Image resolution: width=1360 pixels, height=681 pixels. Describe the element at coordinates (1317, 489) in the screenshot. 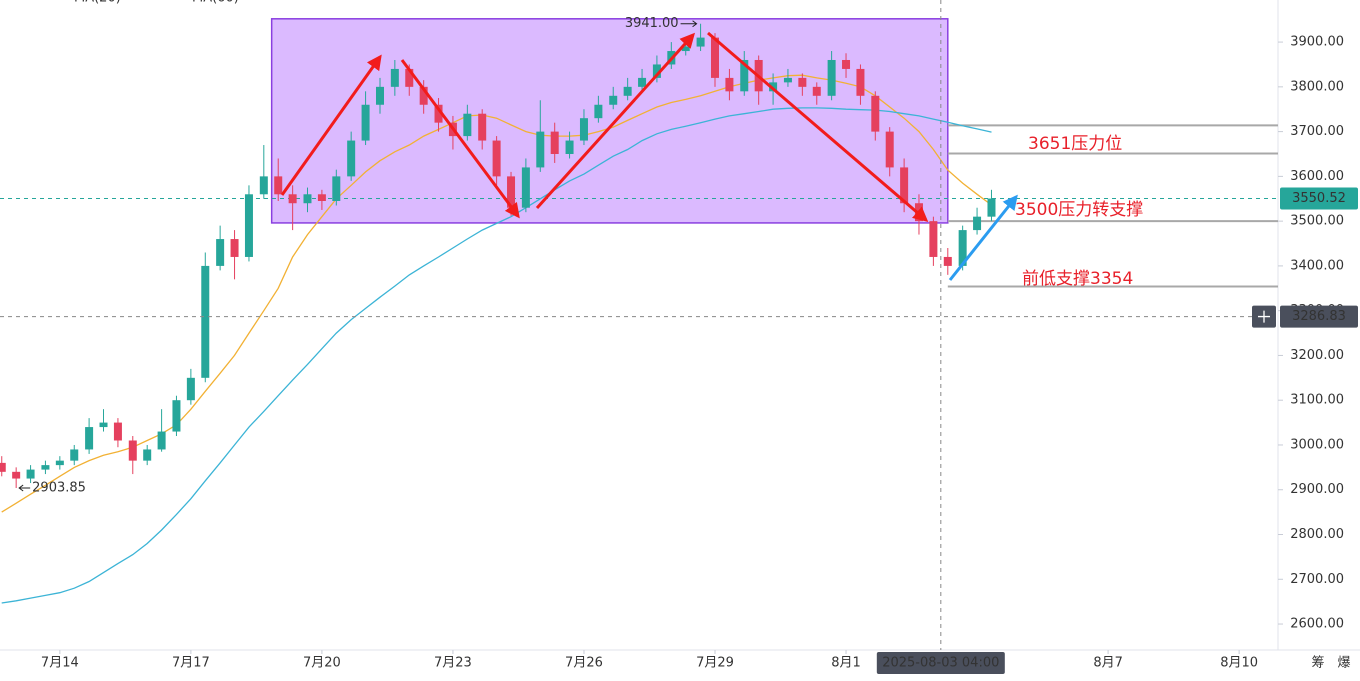

I see `y-tick-label: 2900.00` at that location.